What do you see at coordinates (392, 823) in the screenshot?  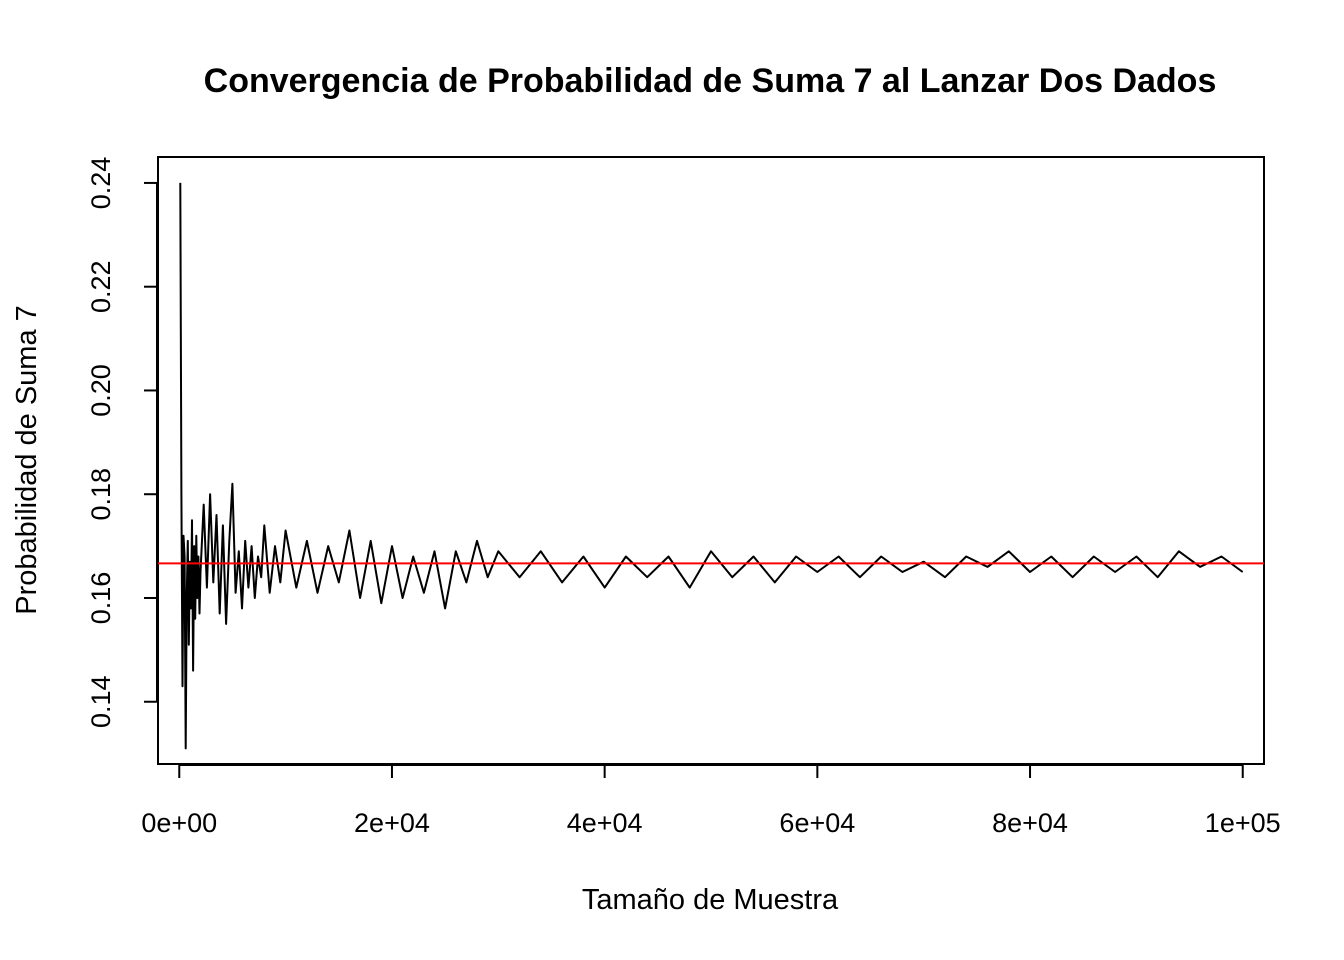 I see `x-tick-label: 2e+04` at bounding box center [392, 823].